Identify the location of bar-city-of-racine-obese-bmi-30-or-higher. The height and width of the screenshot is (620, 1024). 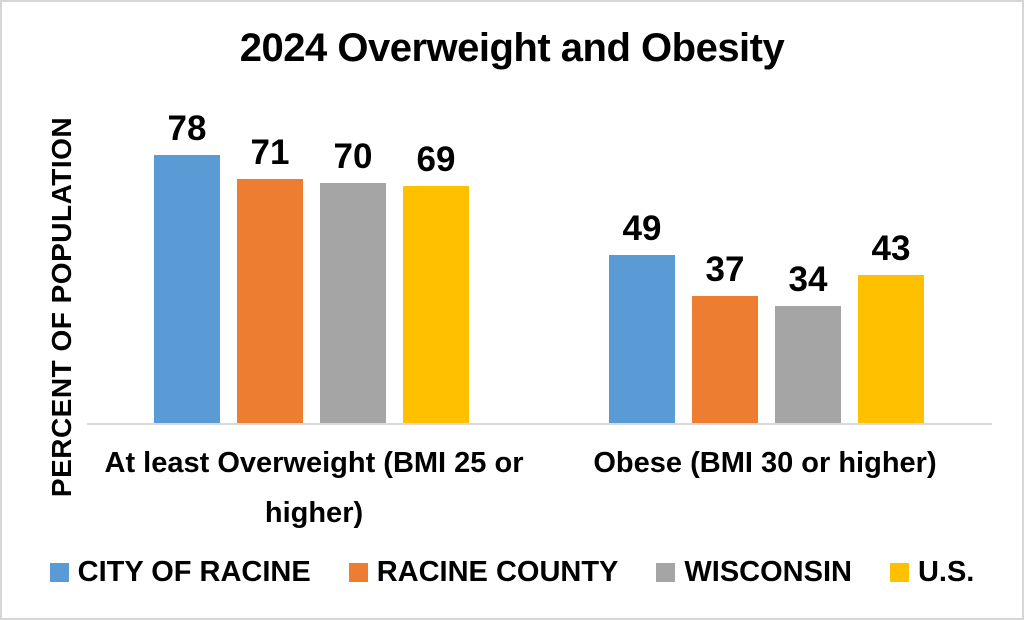
(642, 339).